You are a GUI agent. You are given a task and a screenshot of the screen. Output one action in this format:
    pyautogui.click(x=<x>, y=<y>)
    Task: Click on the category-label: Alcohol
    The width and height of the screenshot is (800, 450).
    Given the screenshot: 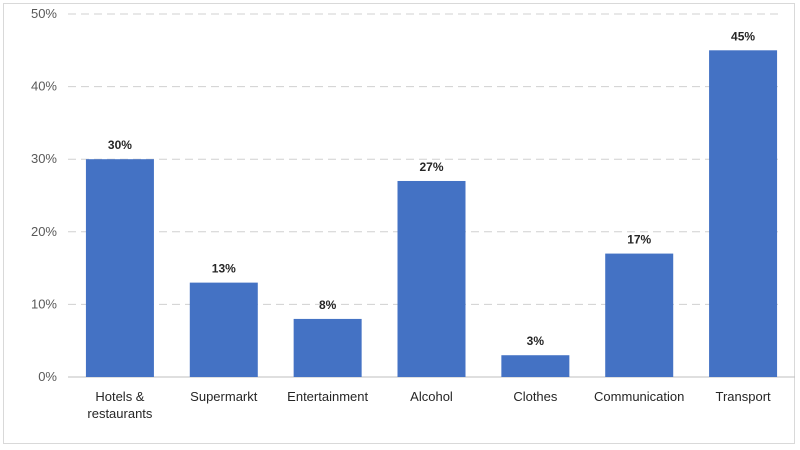 What is the action you would take?
    pyautogui.click(x=431, y=396)
    